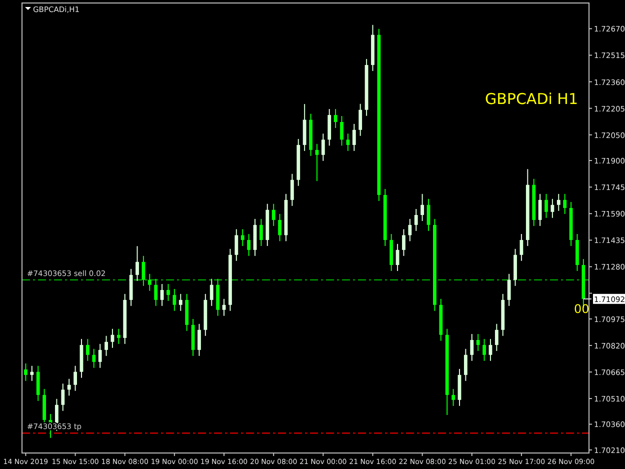 This screenshot has width=625, height=469. What do you see at coordinates (582, 309) in the screenshot?
I see `annotation: 00` at bounding box center [582, 309].